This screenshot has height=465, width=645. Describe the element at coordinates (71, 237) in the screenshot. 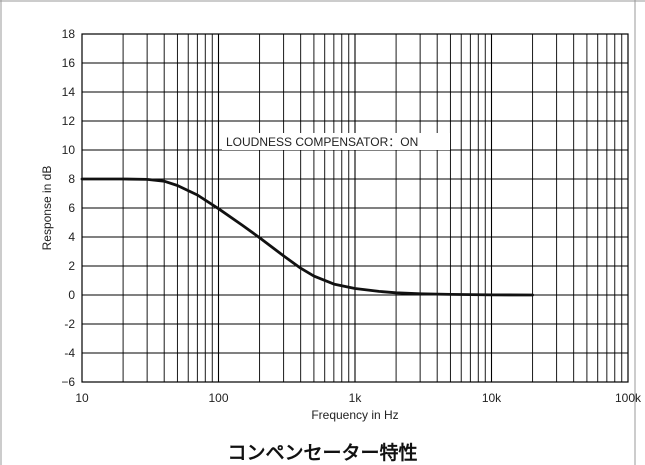

I see `y-tick-label: 4` at that location.